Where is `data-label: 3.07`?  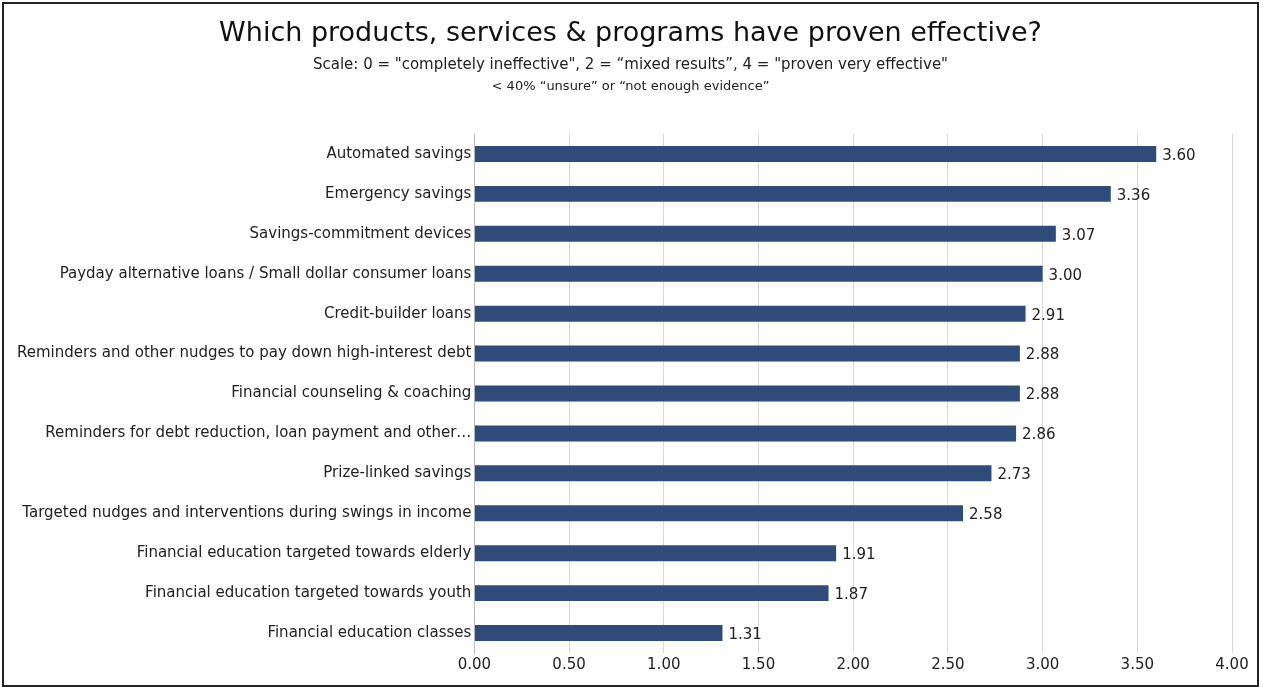 data-label: 3.07 is located at coordinates (1078, 234).